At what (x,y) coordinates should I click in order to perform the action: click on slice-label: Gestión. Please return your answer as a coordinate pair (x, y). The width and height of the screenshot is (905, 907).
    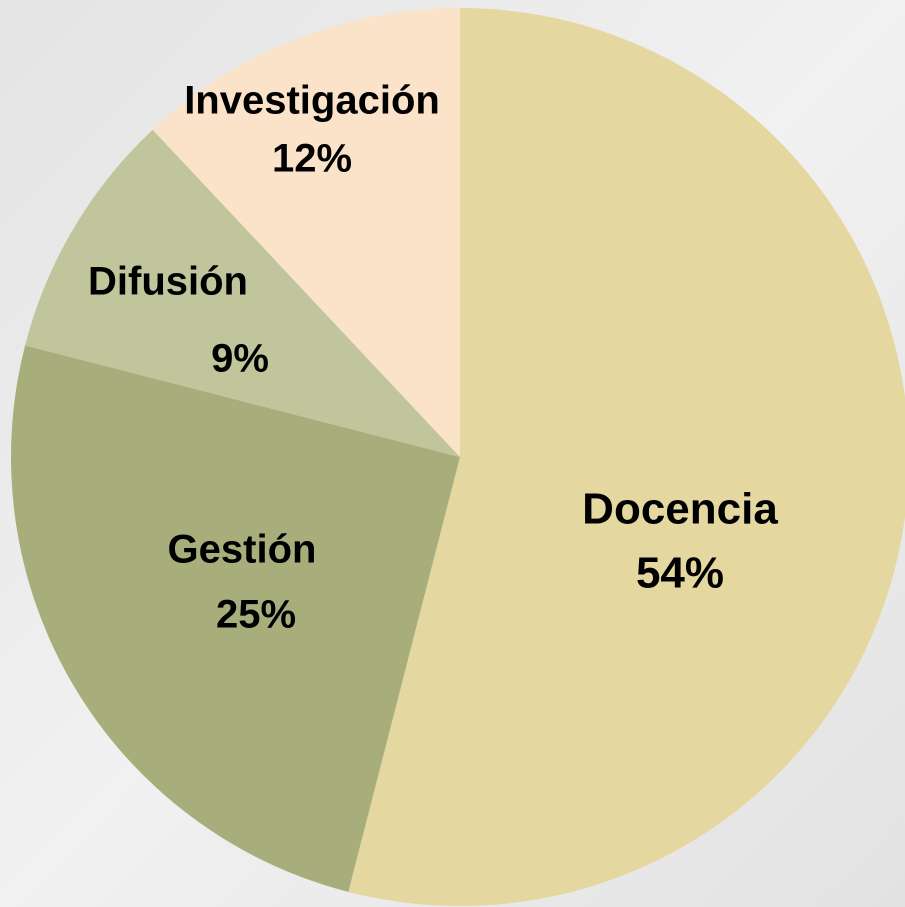
    Looking at the image, I should click on (242, 550).